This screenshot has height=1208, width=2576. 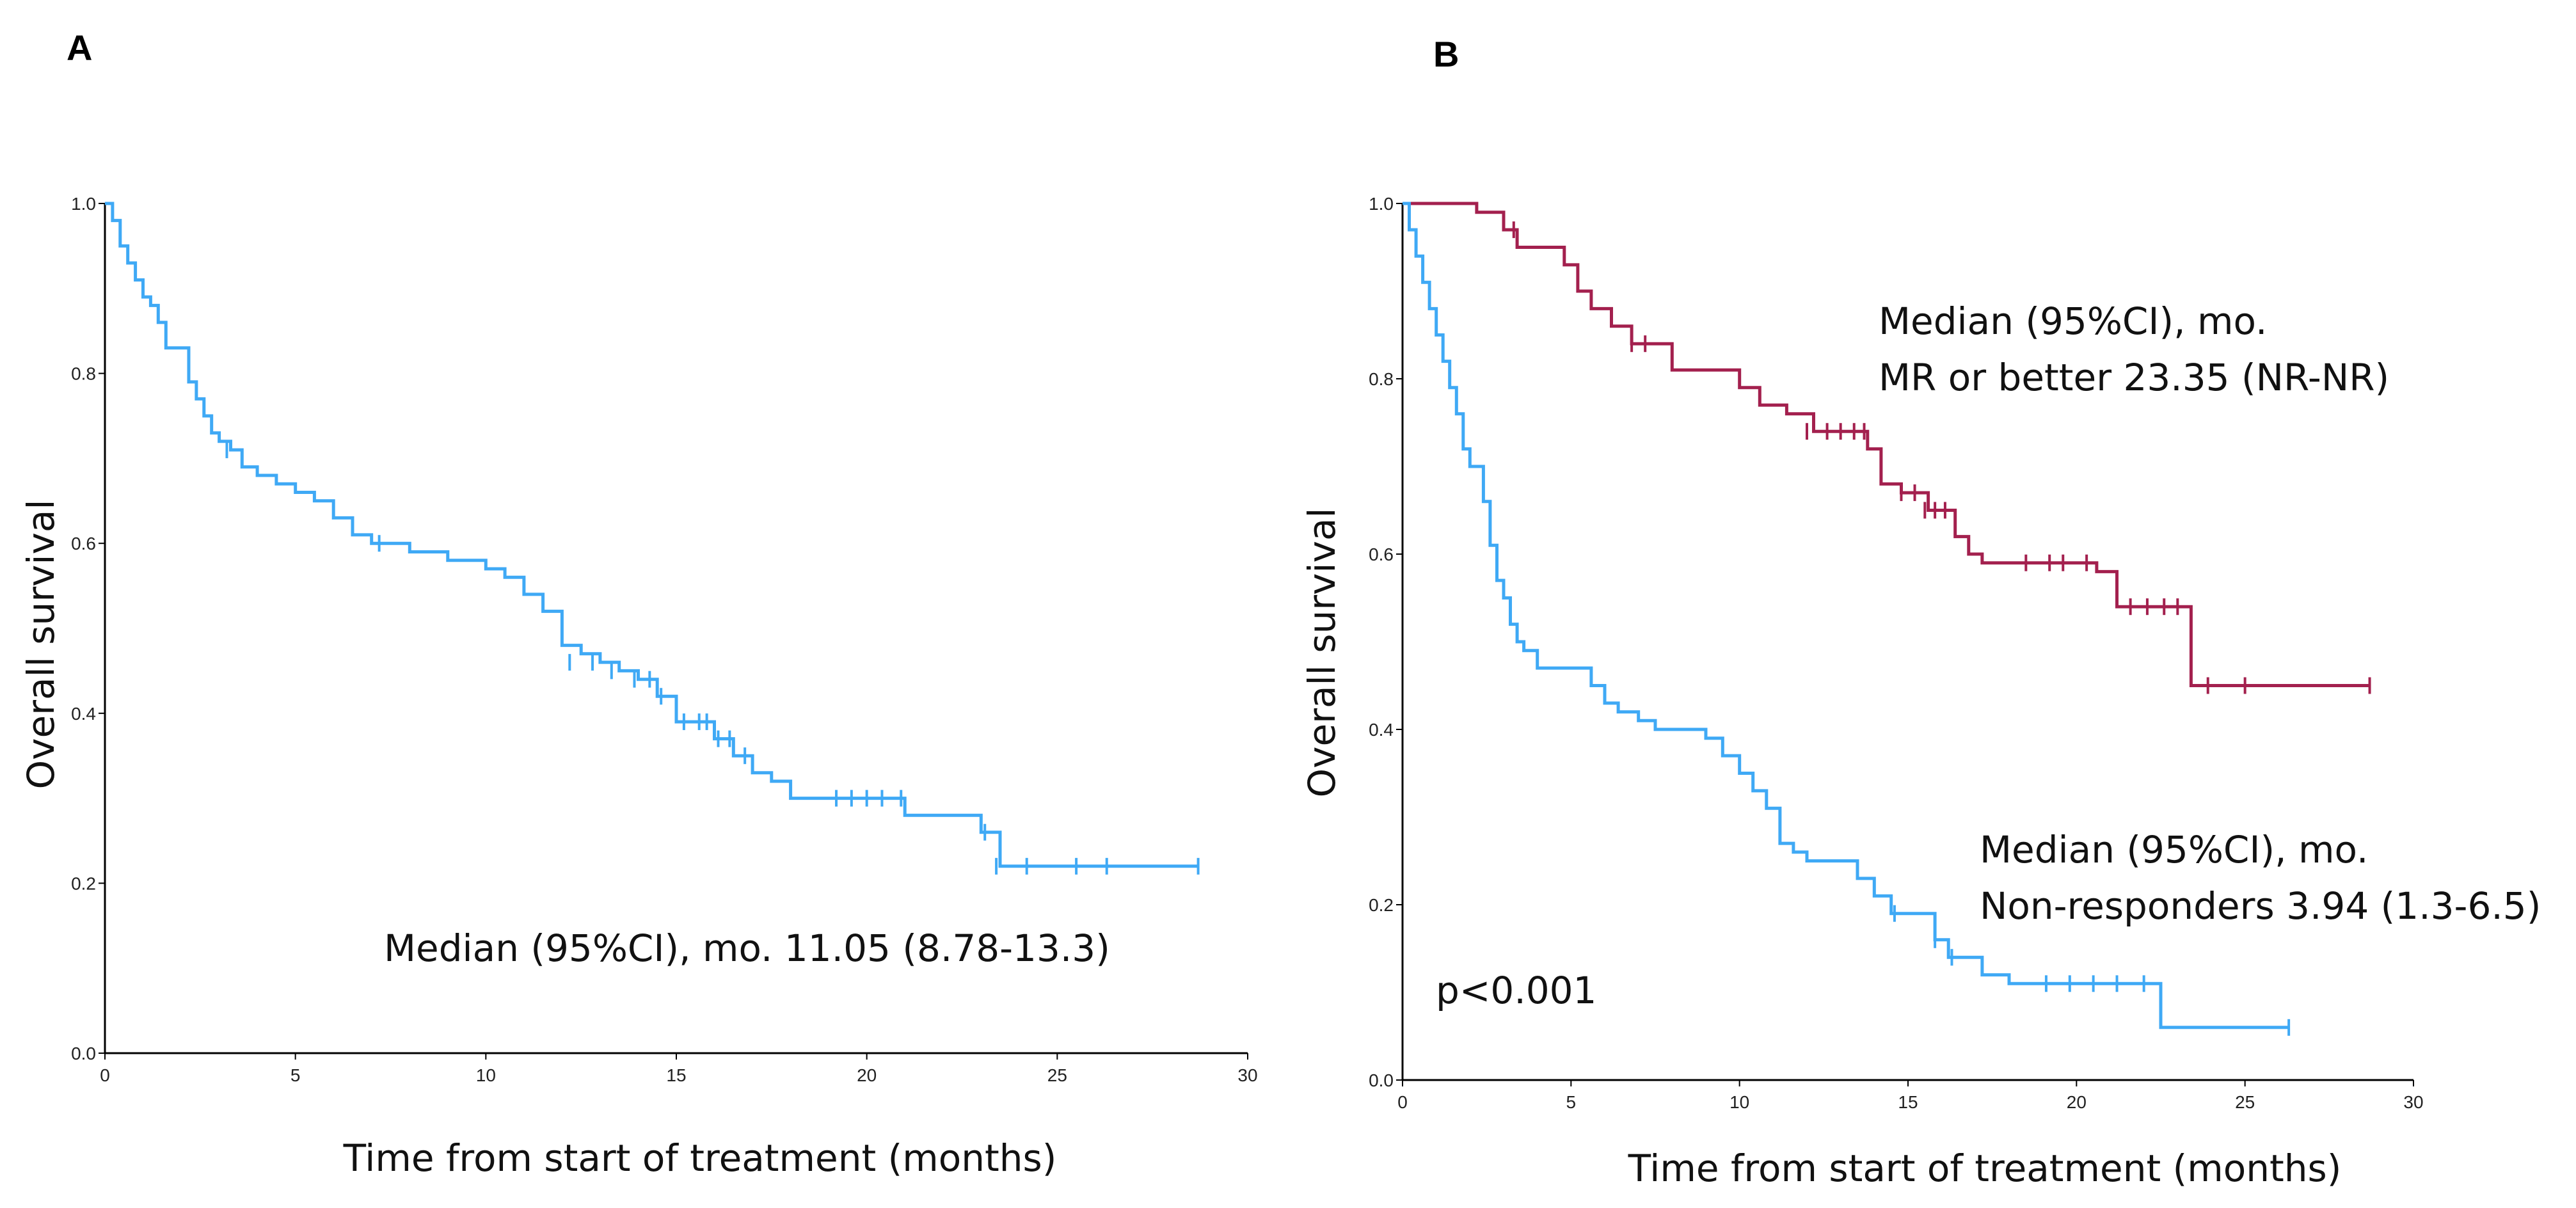 I want to click on panel-b-x-tick-label: 15, so click(x=1908, y=1102).